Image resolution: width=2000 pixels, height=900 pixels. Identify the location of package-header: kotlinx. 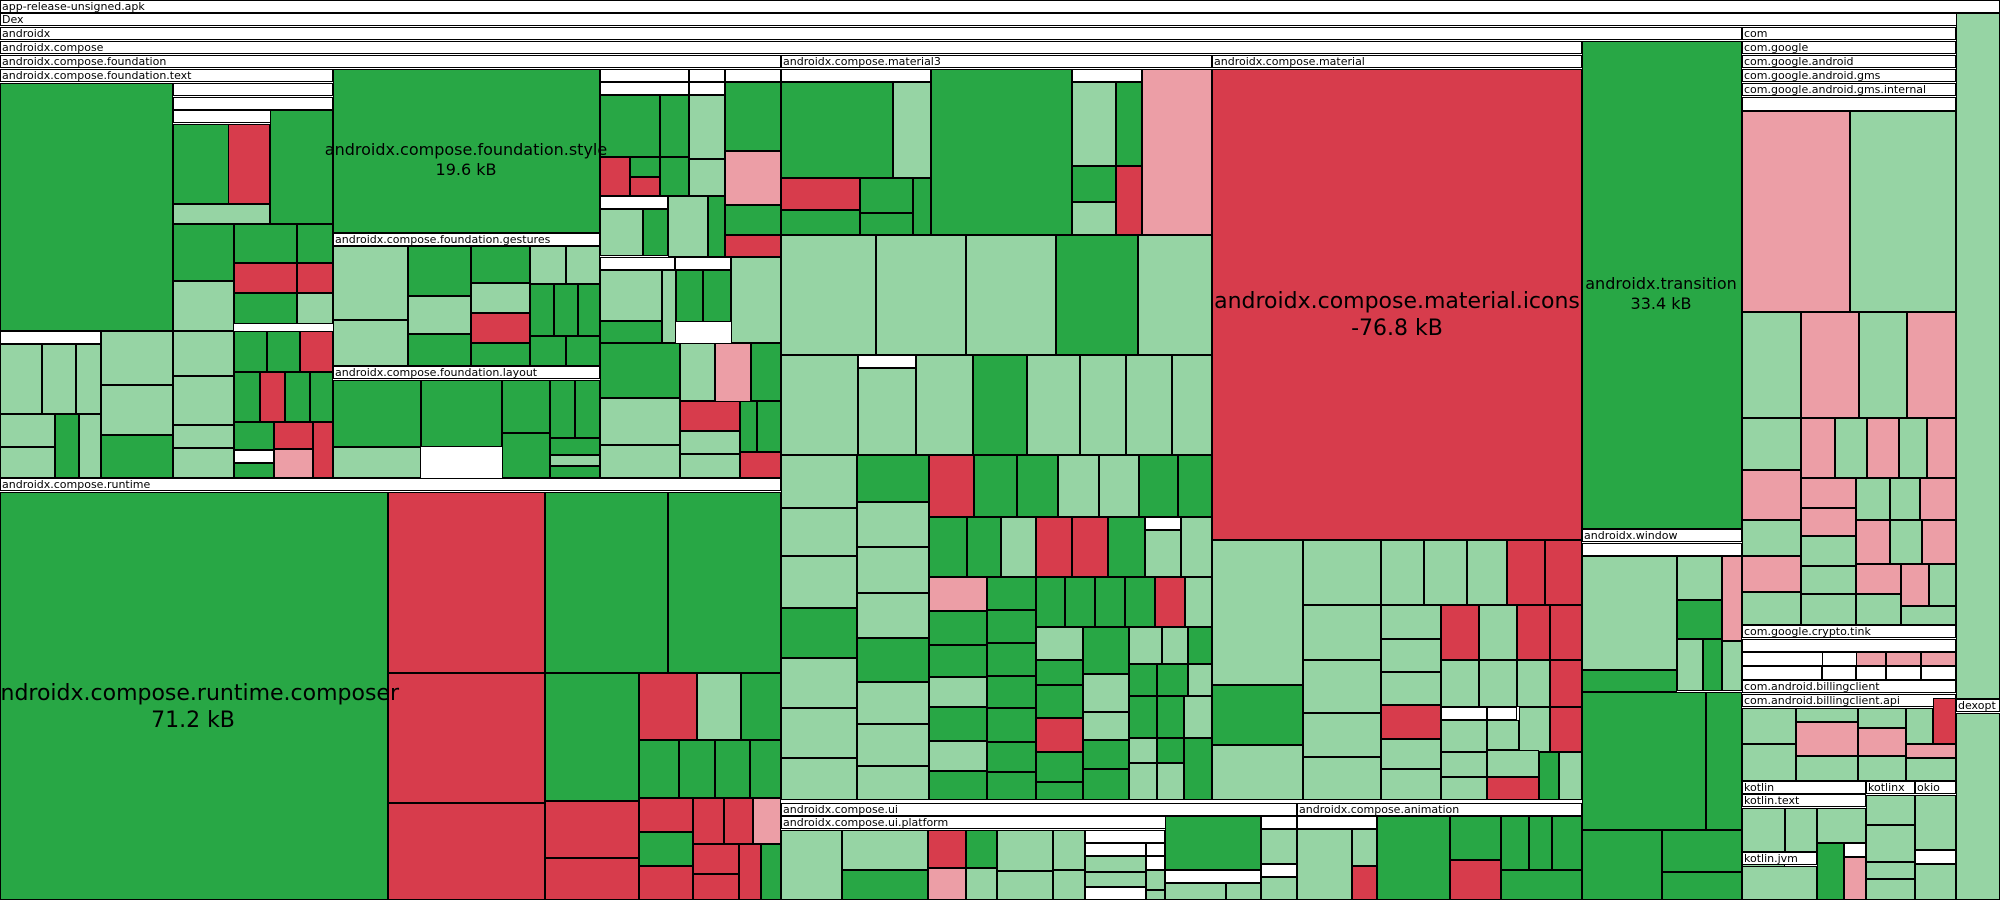
(1890, 787).